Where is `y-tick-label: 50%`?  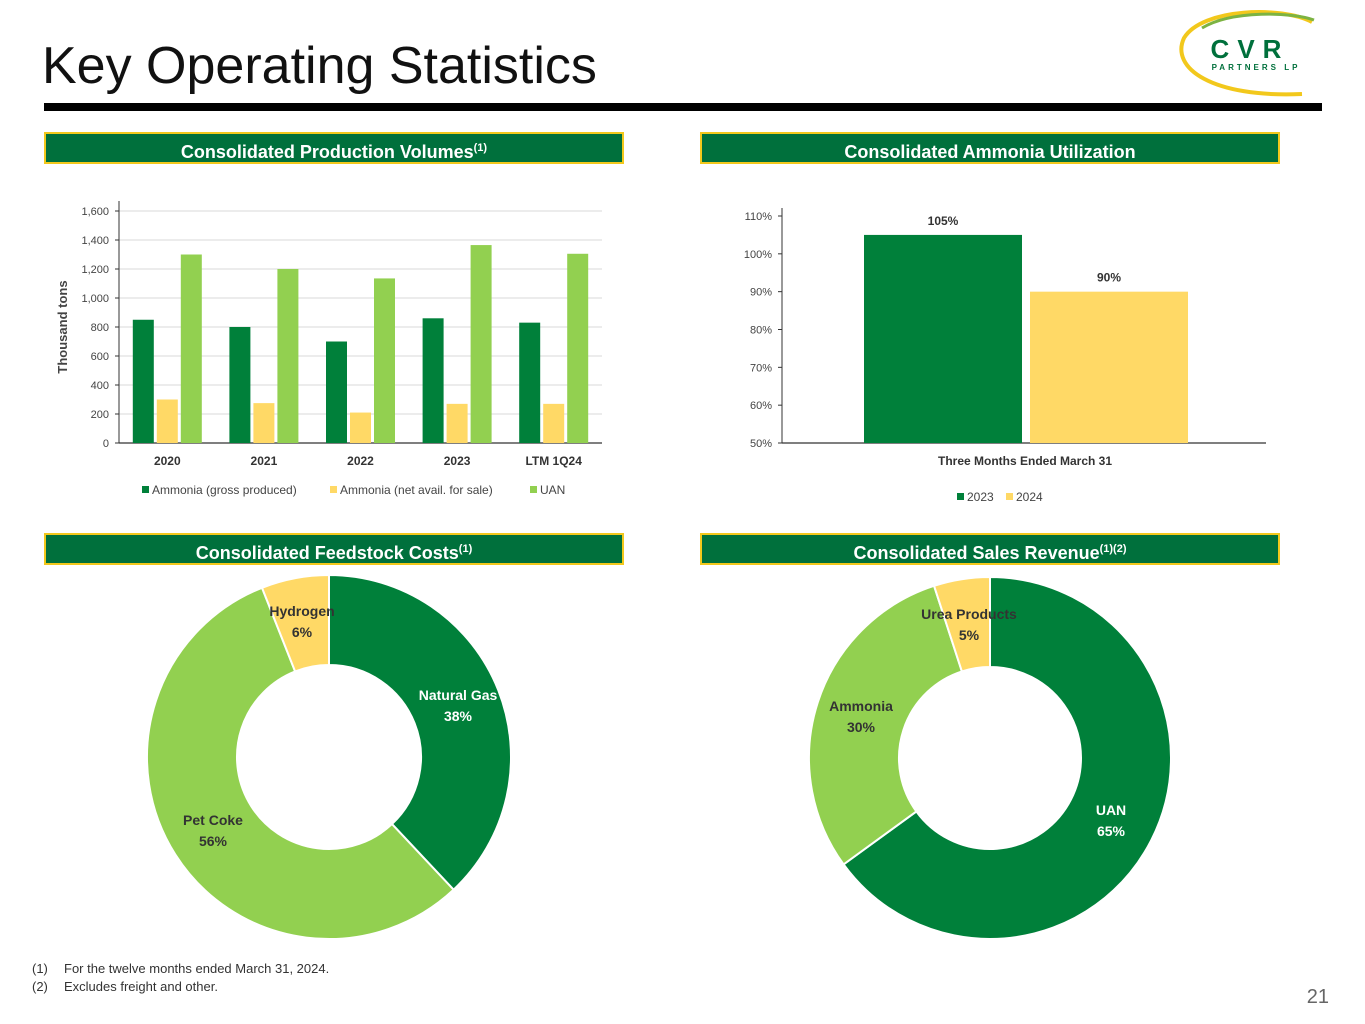 y-tick-label: 50% is located at coordinates (761, 444).